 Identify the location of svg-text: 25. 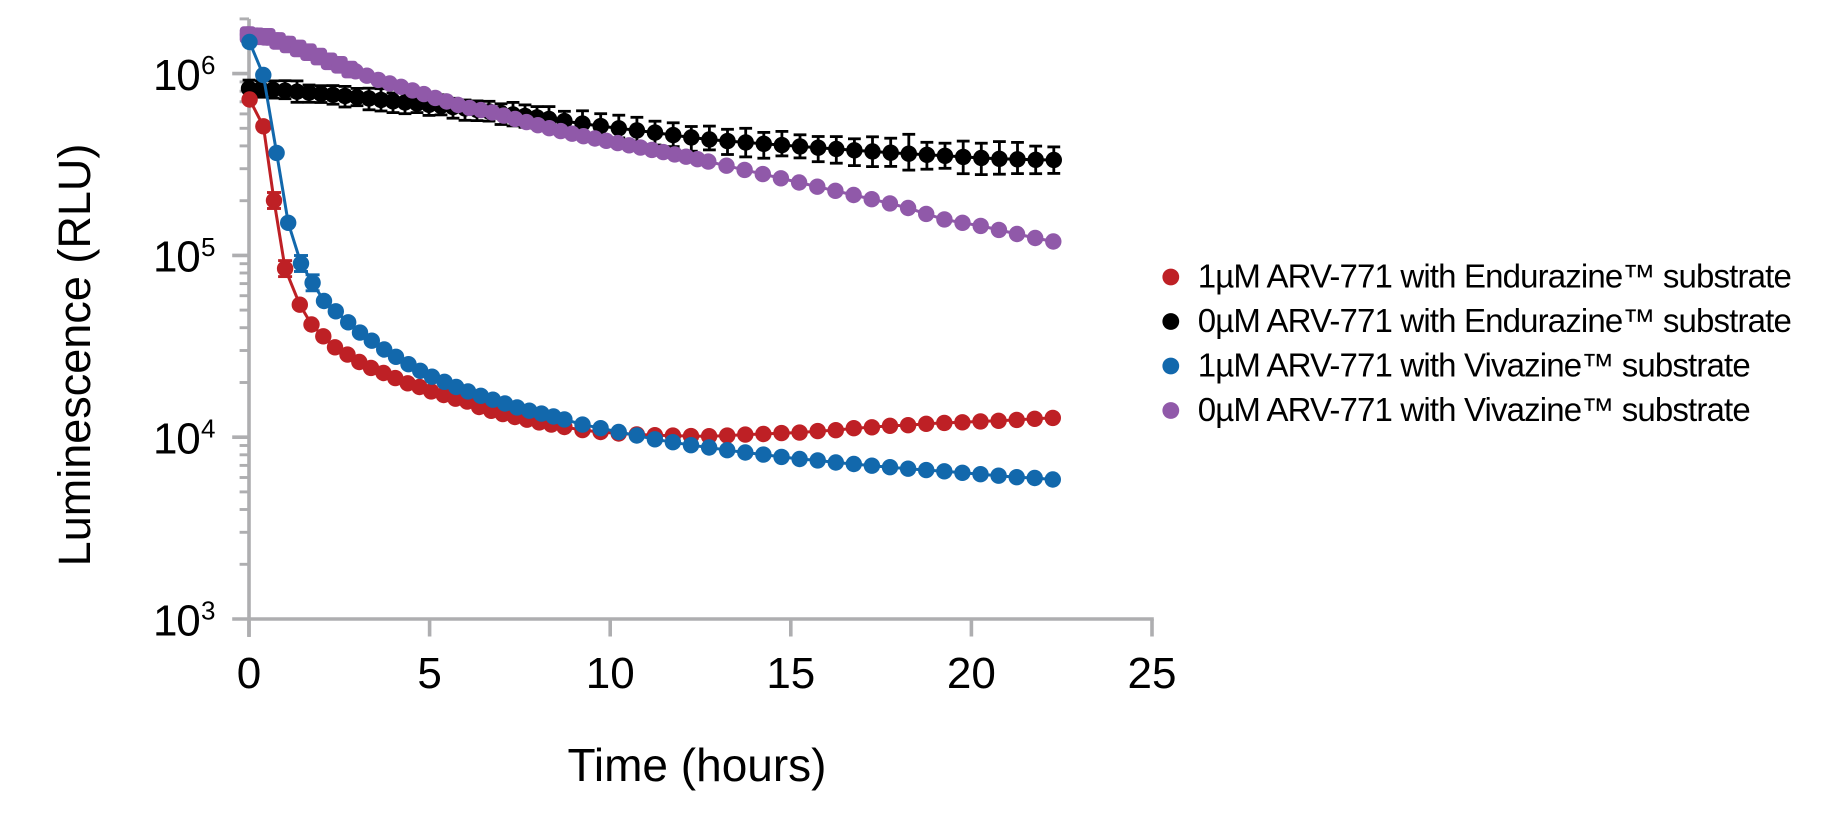
(1152, 673).